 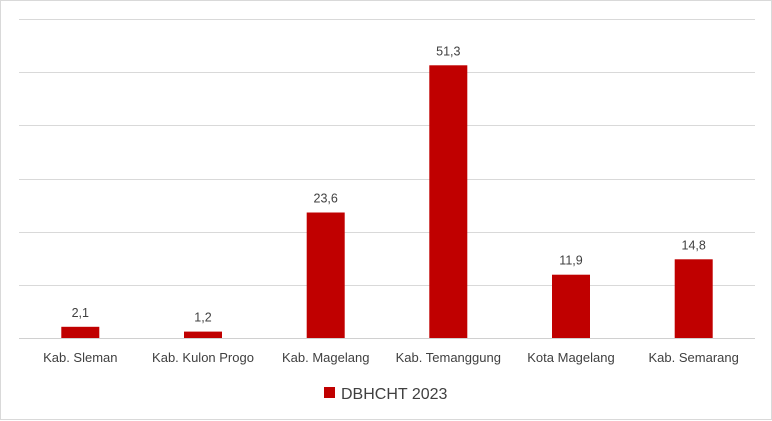 What do you see at coordinates (329, 392) in the screenshot?
I see `legend-swatch-dbhcht-2023` at bounding box center [329, 392].